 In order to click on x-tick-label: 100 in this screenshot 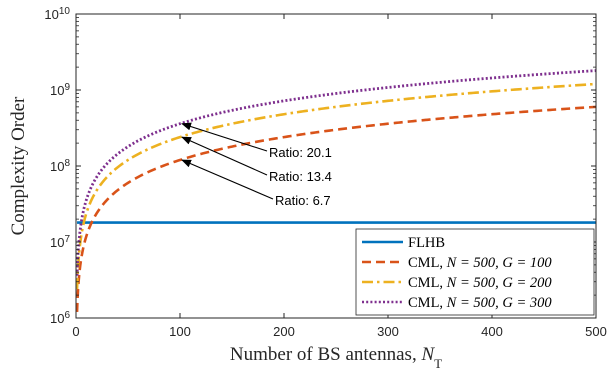, I will do `click(180, 331)`.